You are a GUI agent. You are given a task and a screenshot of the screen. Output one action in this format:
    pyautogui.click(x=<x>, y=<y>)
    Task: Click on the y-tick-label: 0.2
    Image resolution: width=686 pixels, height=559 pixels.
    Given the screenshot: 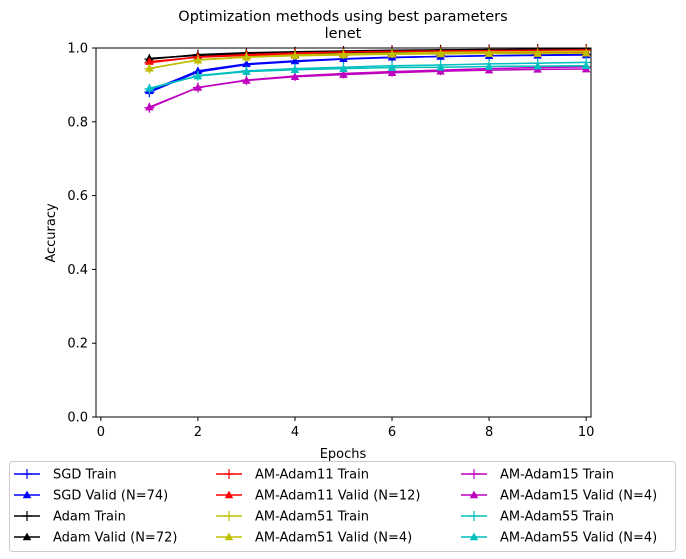 What is the action you would take?
    pyautogui.click(x=77, y=344)
    